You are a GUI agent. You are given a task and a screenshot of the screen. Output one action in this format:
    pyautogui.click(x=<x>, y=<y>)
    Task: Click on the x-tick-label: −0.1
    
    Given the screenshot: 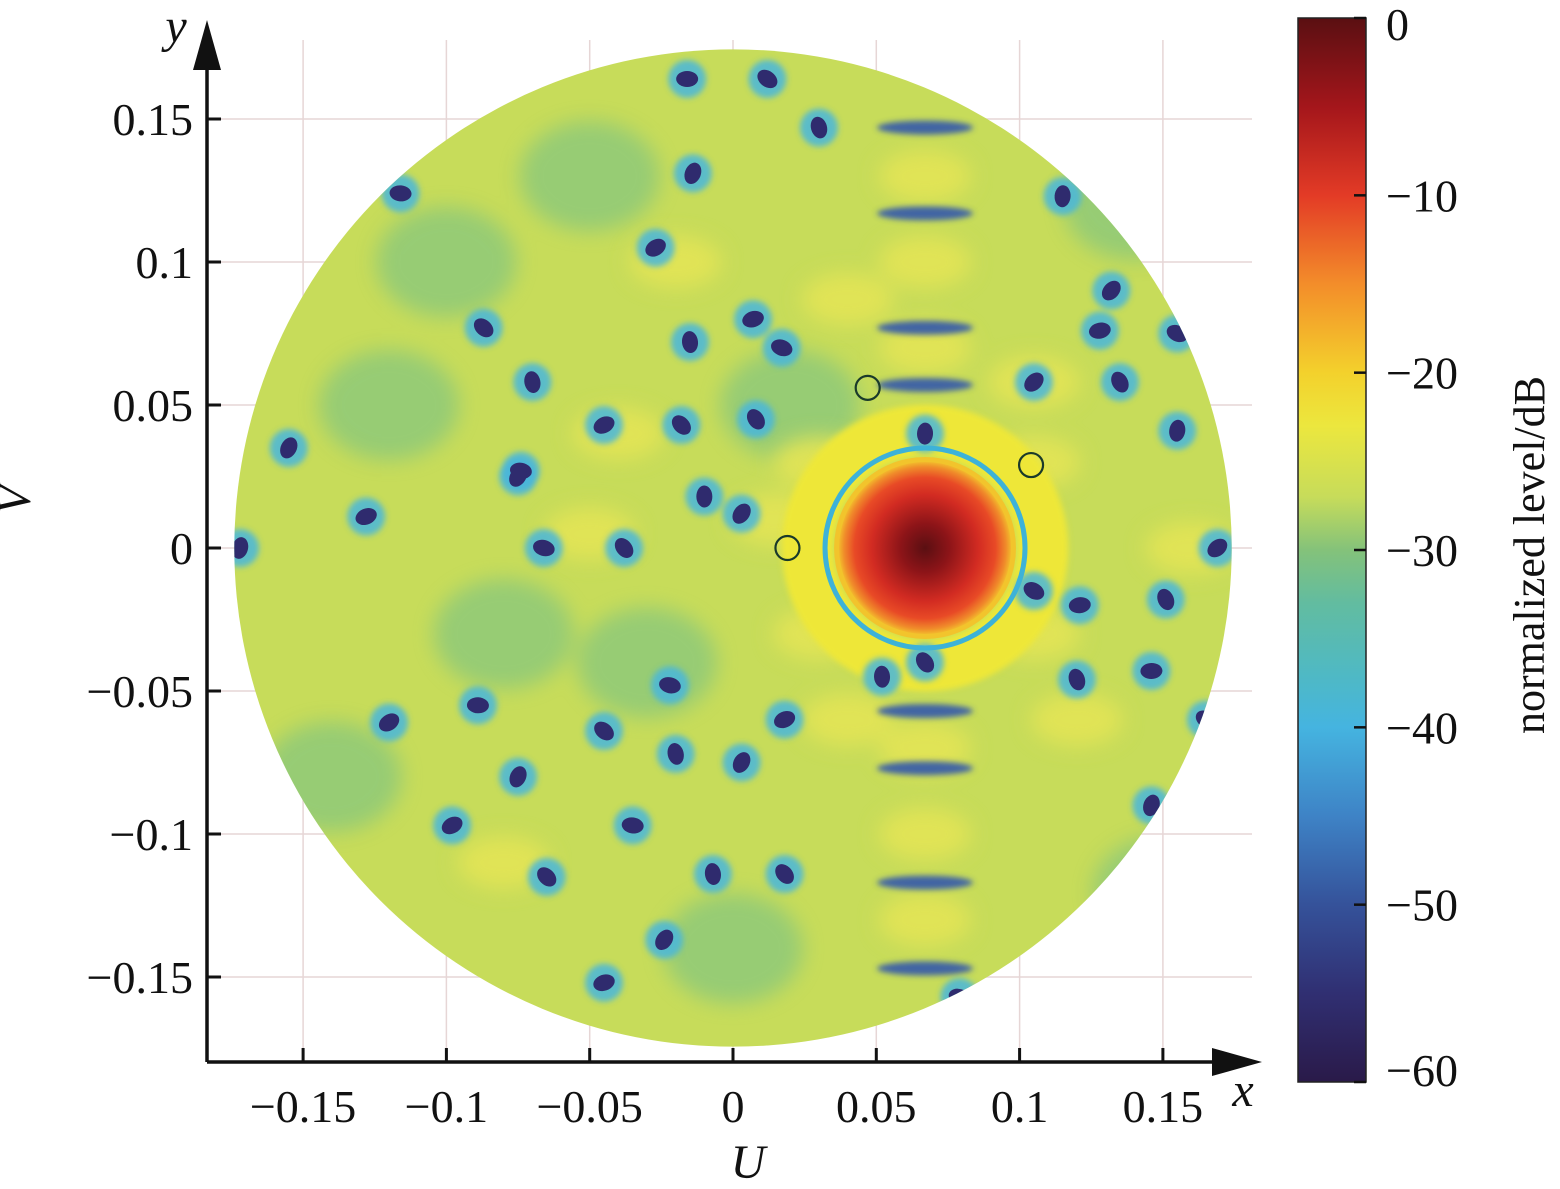 What is the action you would take?
    pyautogui.click(x=446, y=1106)
    